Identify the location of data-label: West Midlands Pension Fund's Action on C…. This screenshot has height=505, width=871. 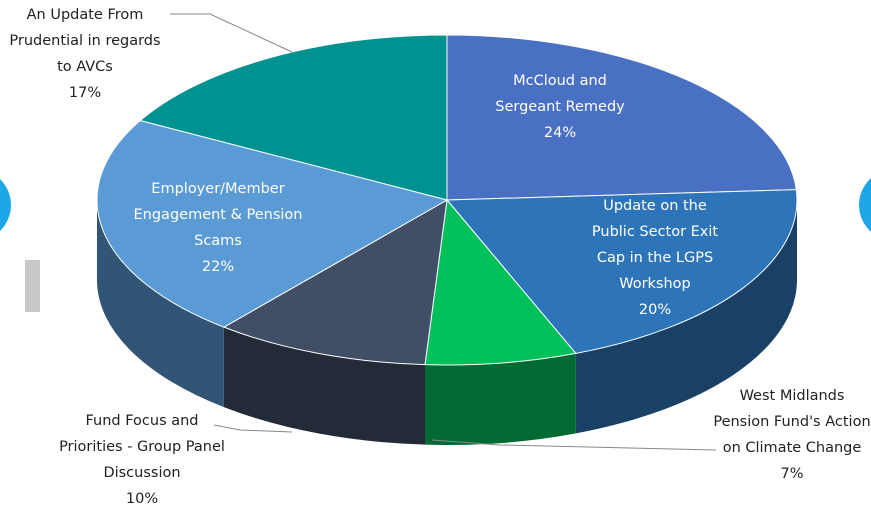
(791, 435).